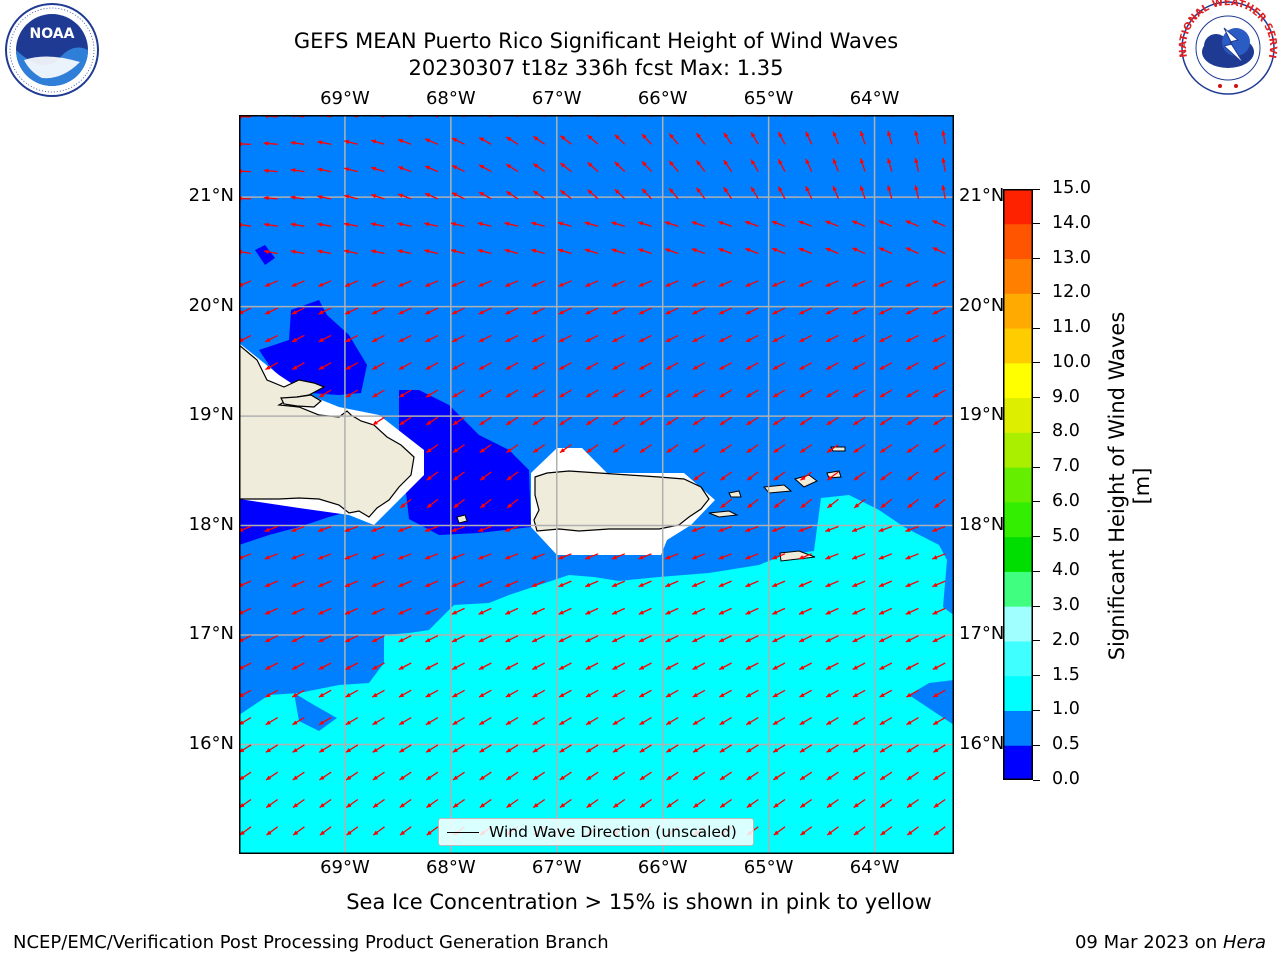 Image resolution: width=1280 pixels, height=960 pixels. What do you see at coordinates (1018, 484) in the screenshot?
I see `colorbar` at bounding box center [1018, 484].